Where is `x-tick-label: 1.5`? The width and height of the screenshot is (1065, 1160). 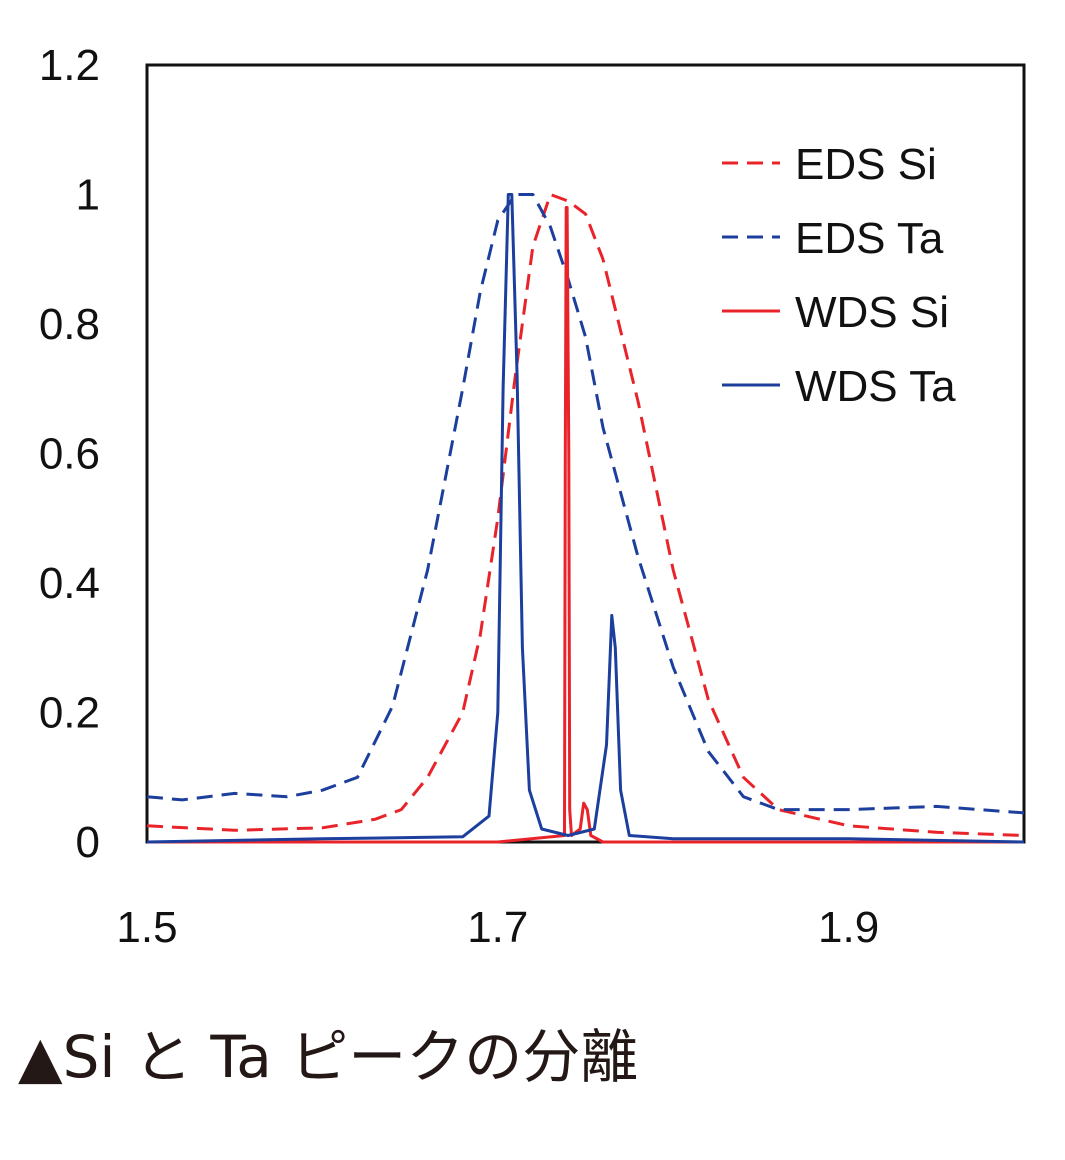 x-tick-label: 1.5 is located at coordinates (146, 927).